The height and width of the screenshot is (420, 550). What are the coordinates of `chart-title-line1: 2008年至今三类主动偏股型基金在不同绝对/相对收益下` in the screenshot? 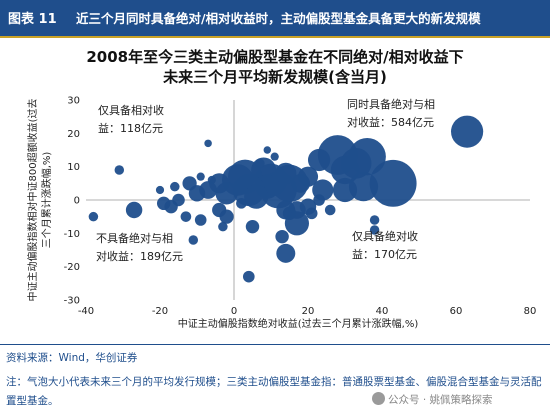 It's located at (275, 57).